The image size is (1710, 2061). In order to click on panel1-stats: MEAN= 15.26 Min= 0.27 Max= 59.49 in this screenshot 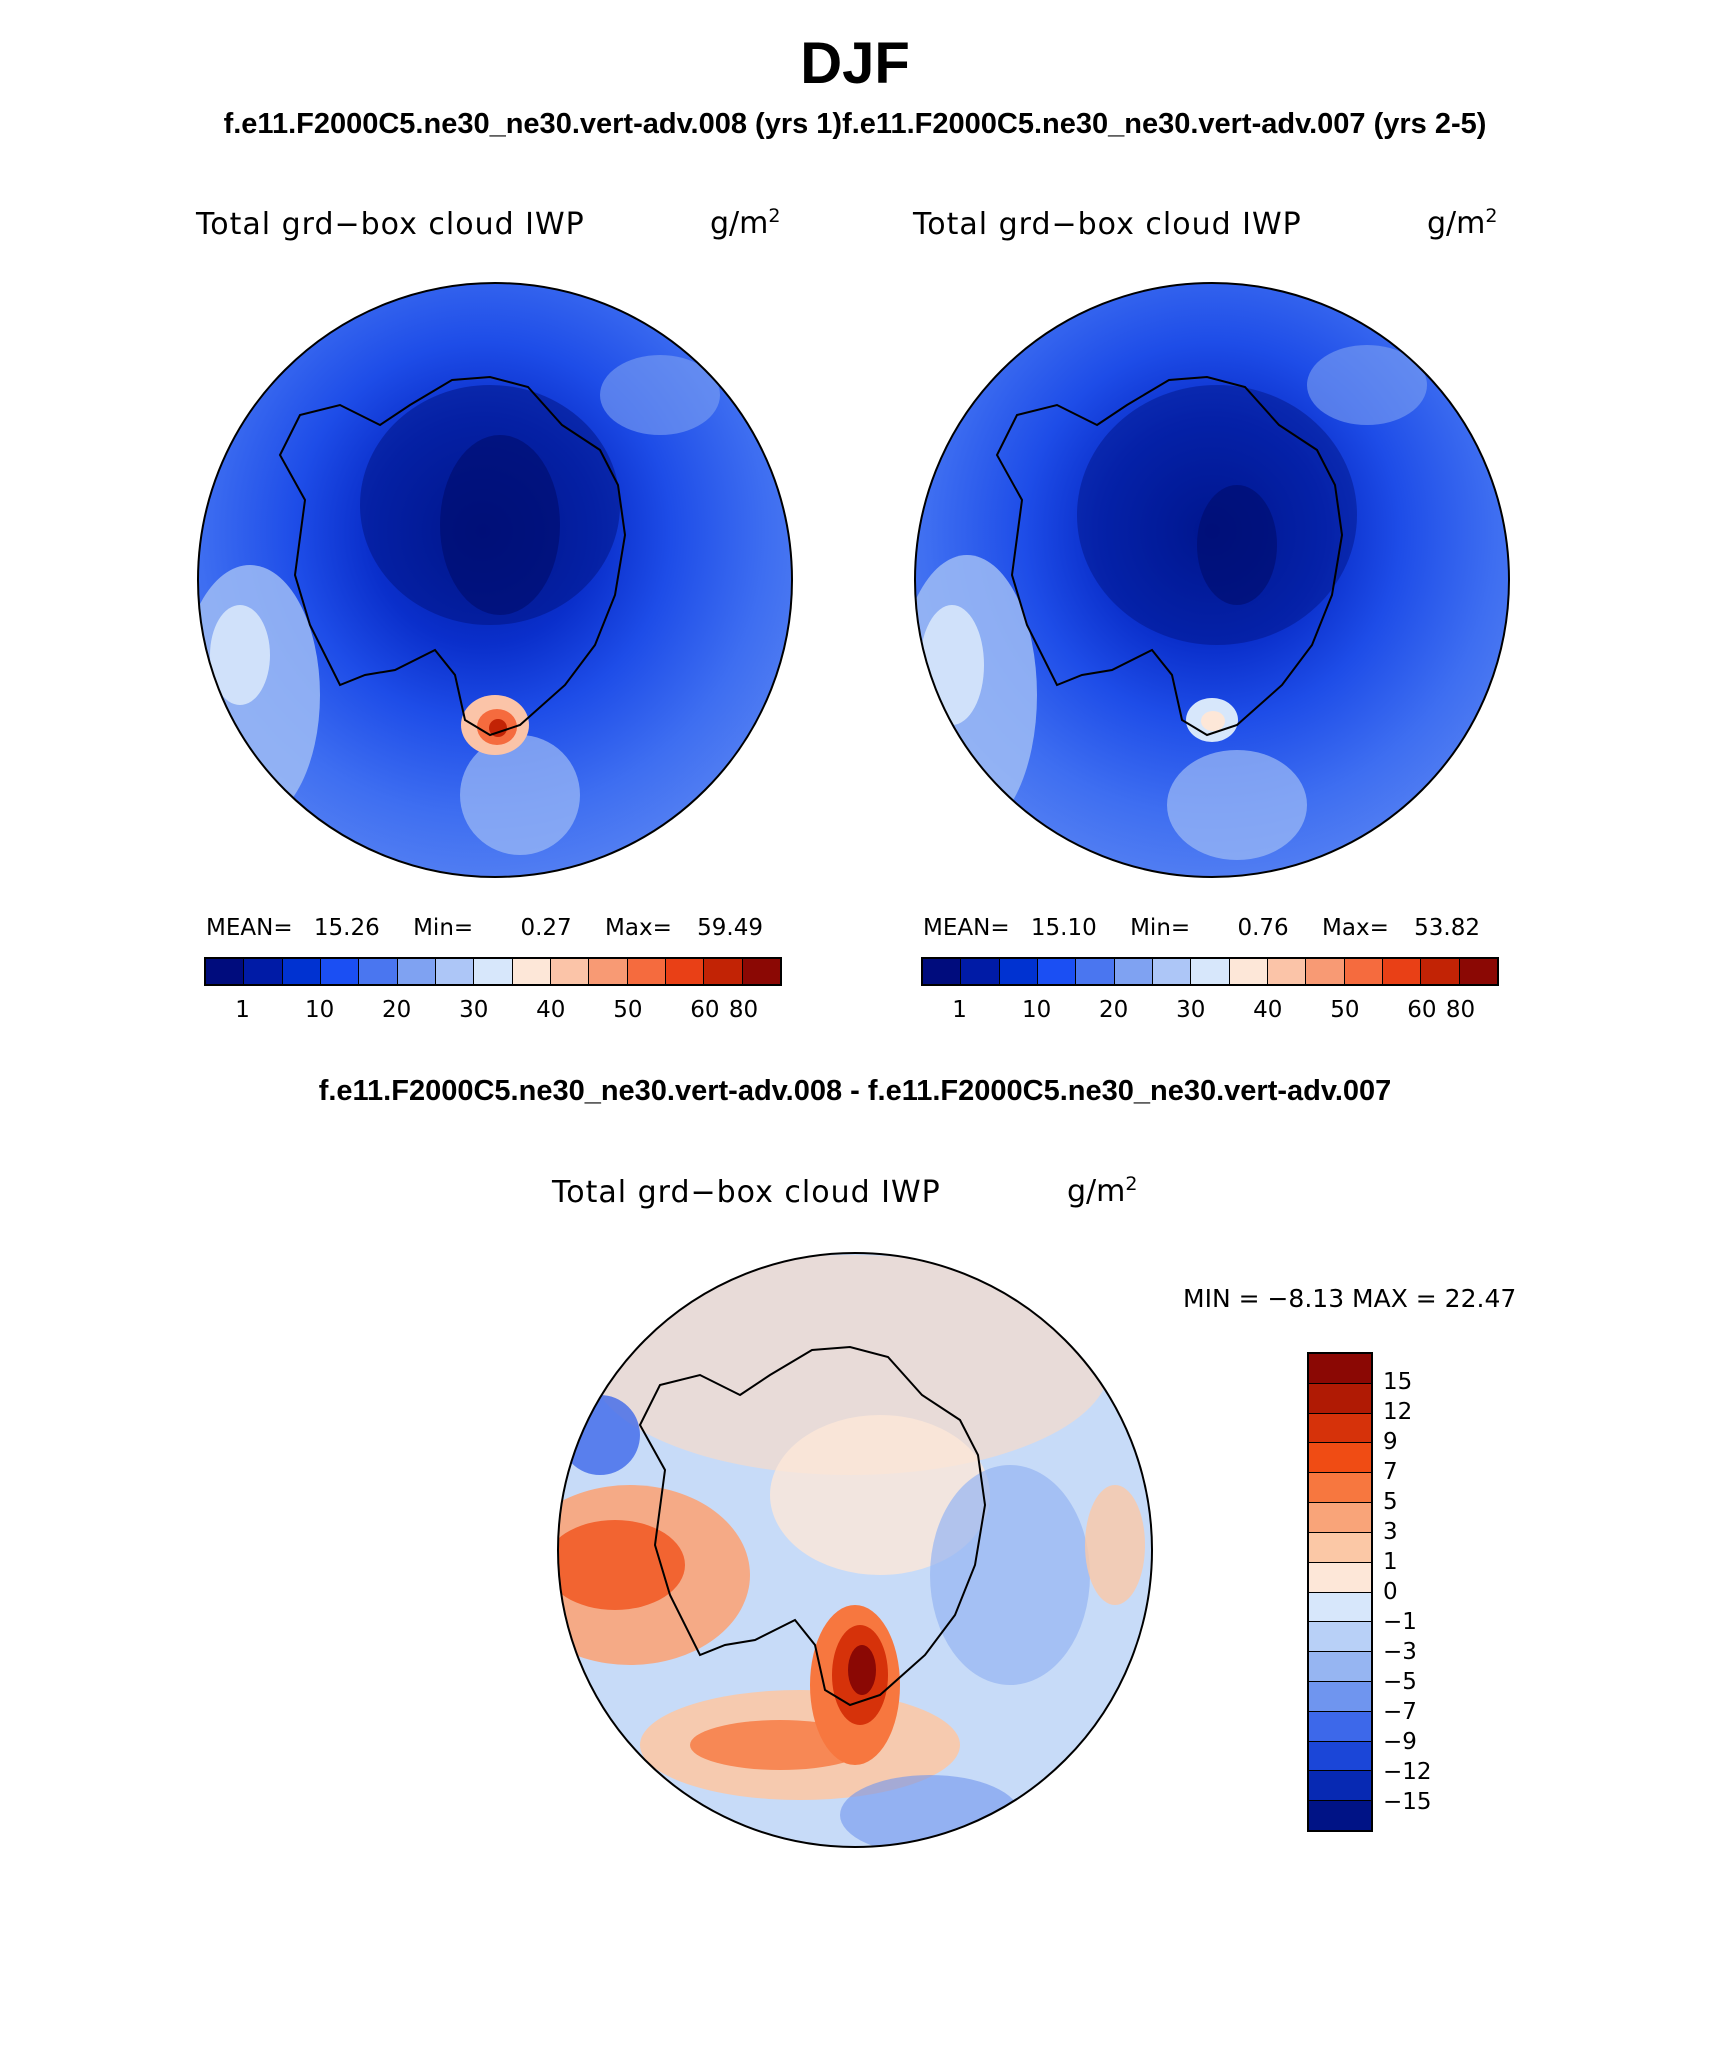, I will do `click(485, 928)`.